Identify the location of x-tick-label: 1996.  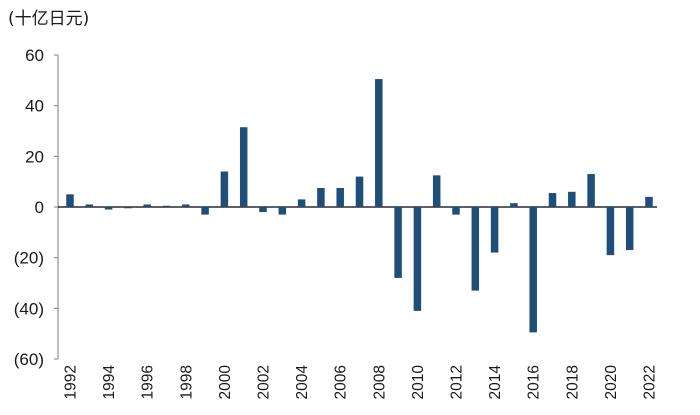
(148, 382).